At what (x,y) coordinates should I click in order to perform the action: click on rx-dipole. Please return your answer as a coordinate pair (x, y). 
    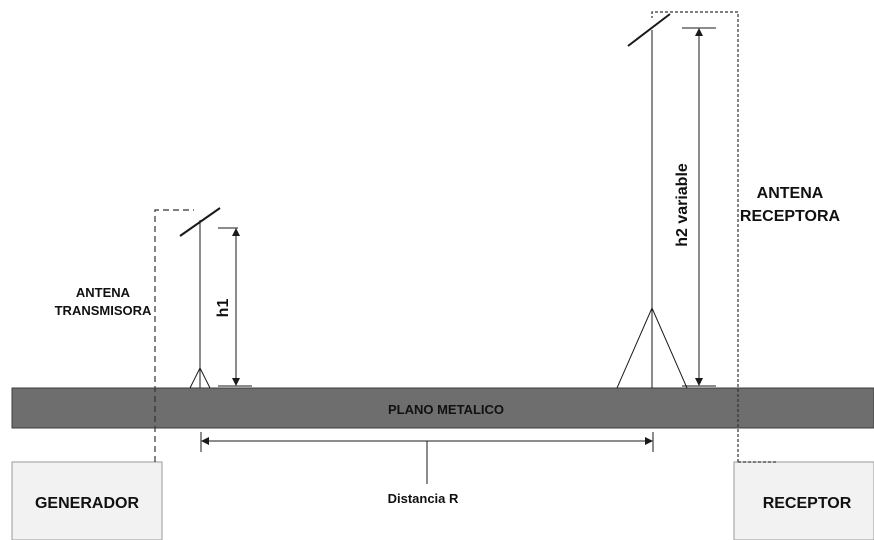
    Looking at the image, I should click on (649, 30).